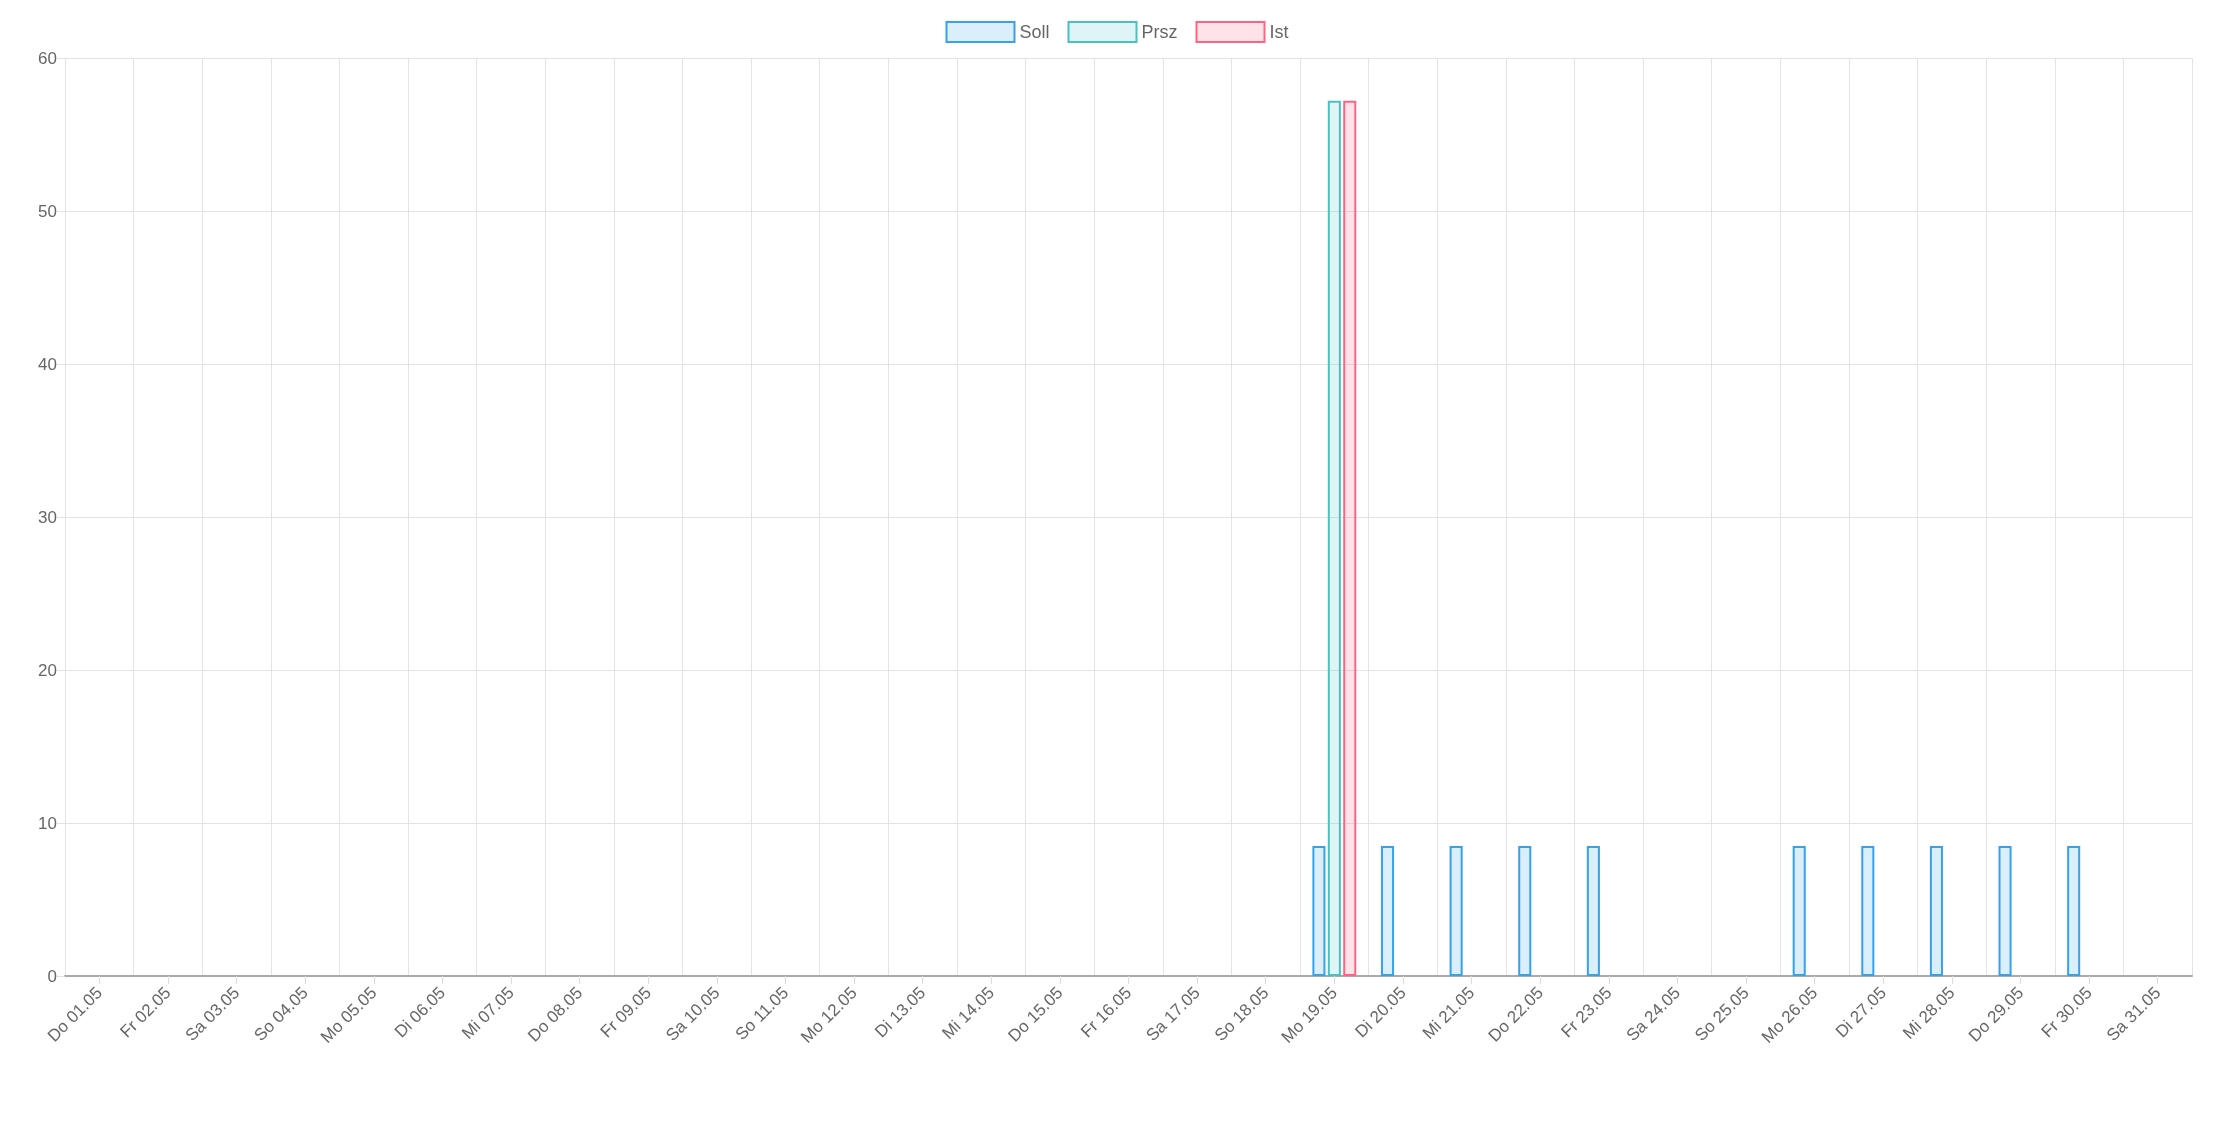 The image size is (2234, 1136). What do you see at coordinates (1279, 32) in the screenshot?
I see `legend-label: Ist` at bounding box center [1279, 32].